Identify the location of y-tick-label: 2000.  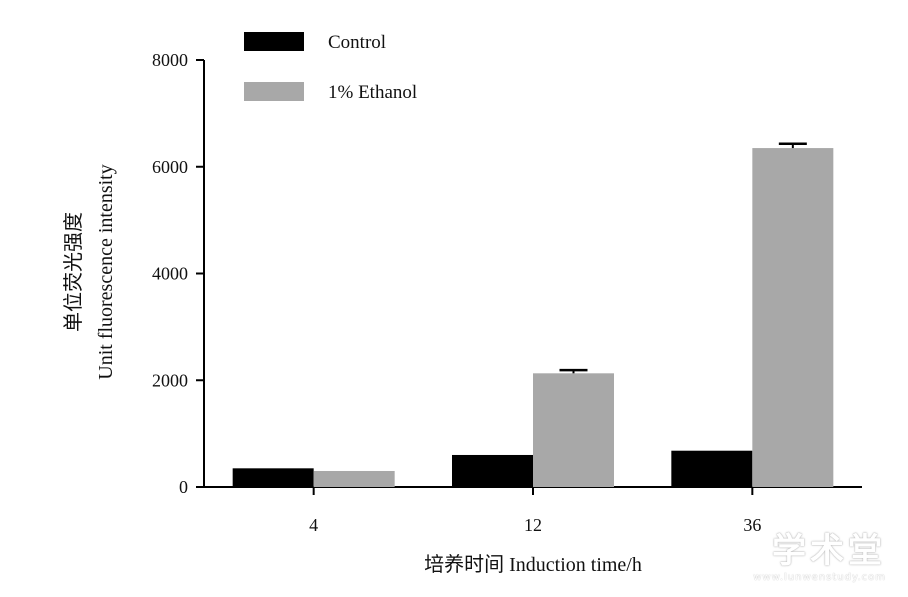
(170, 380).